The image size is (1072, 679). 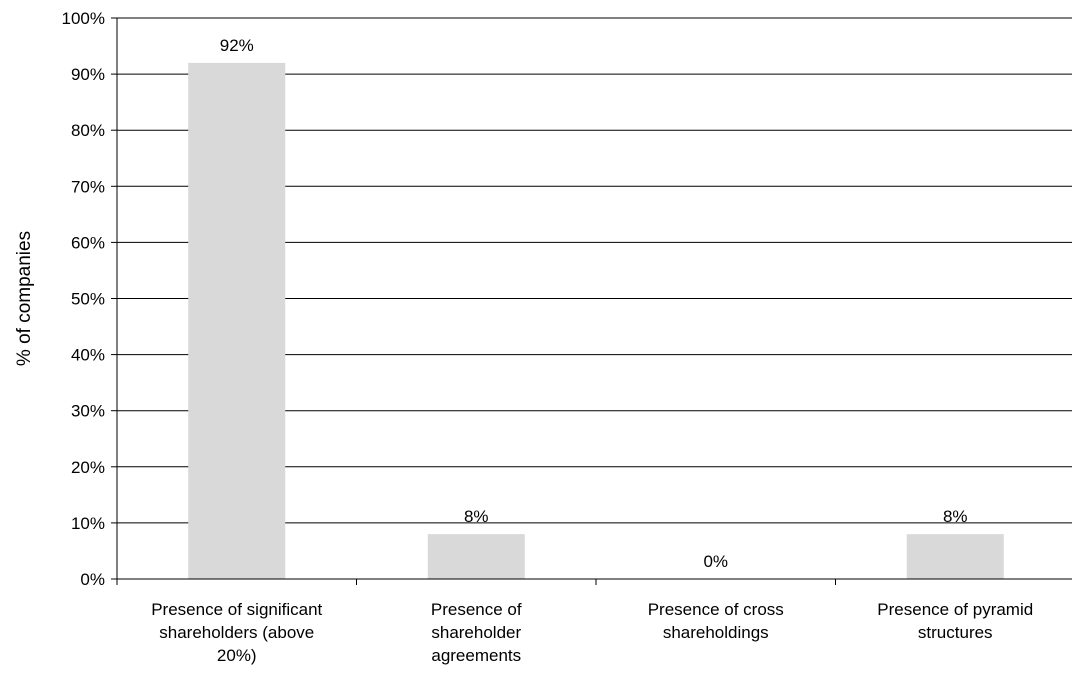 What do you see at coordinates (92, 579) in the screenshot?
I see `y-tick-label: 0%` at bounding box center [92, 579].